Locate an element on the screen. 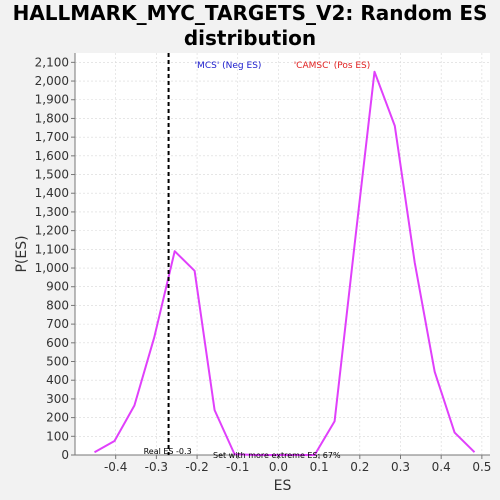 This screenshot has width=500, height=500. y-tick-label: 600 is located at coordinates (57, 343).